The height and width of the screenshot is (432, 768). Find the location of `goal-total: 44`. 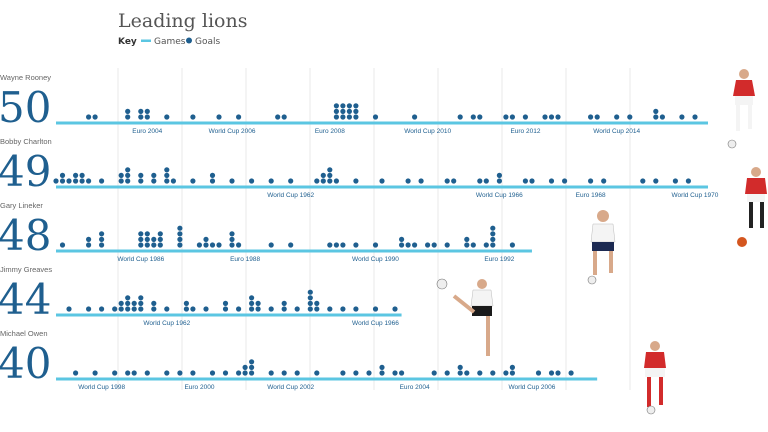

goal-total: 44 is located at coordinates (25, 299).